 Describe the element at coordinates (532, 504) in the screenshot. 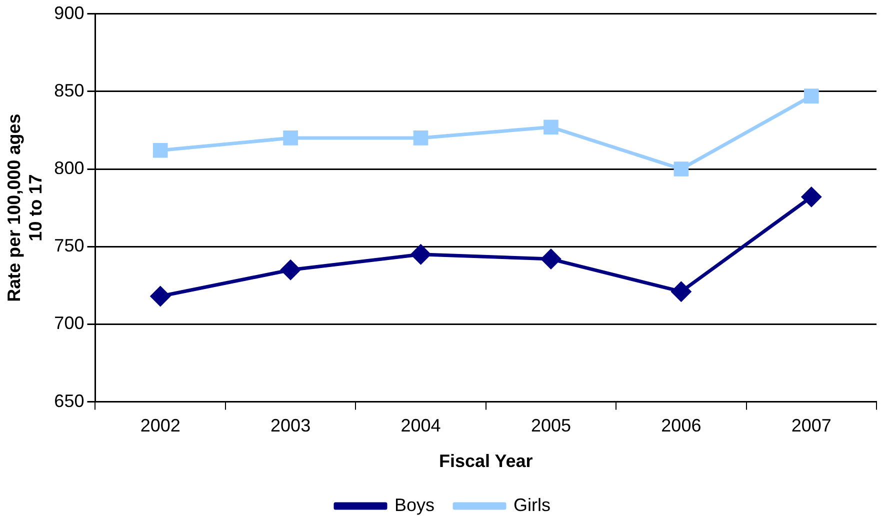

I see `legend-label: Girls` at that location.